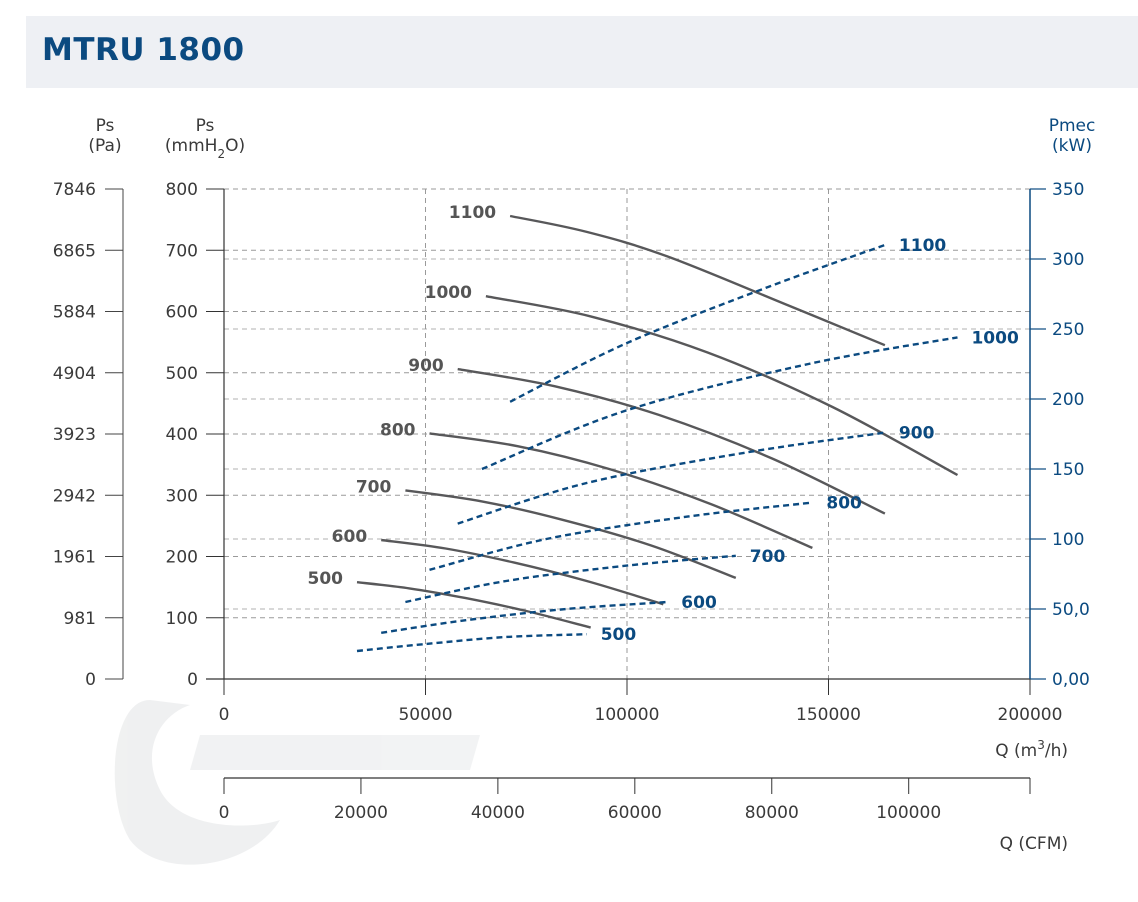 Image resolution: width=1138 pixels, height=902 pixels. Describe the element at coordinates (1056, 751) in the screenshot. I see `q-m3h-label-suffix: /h)` at that location.